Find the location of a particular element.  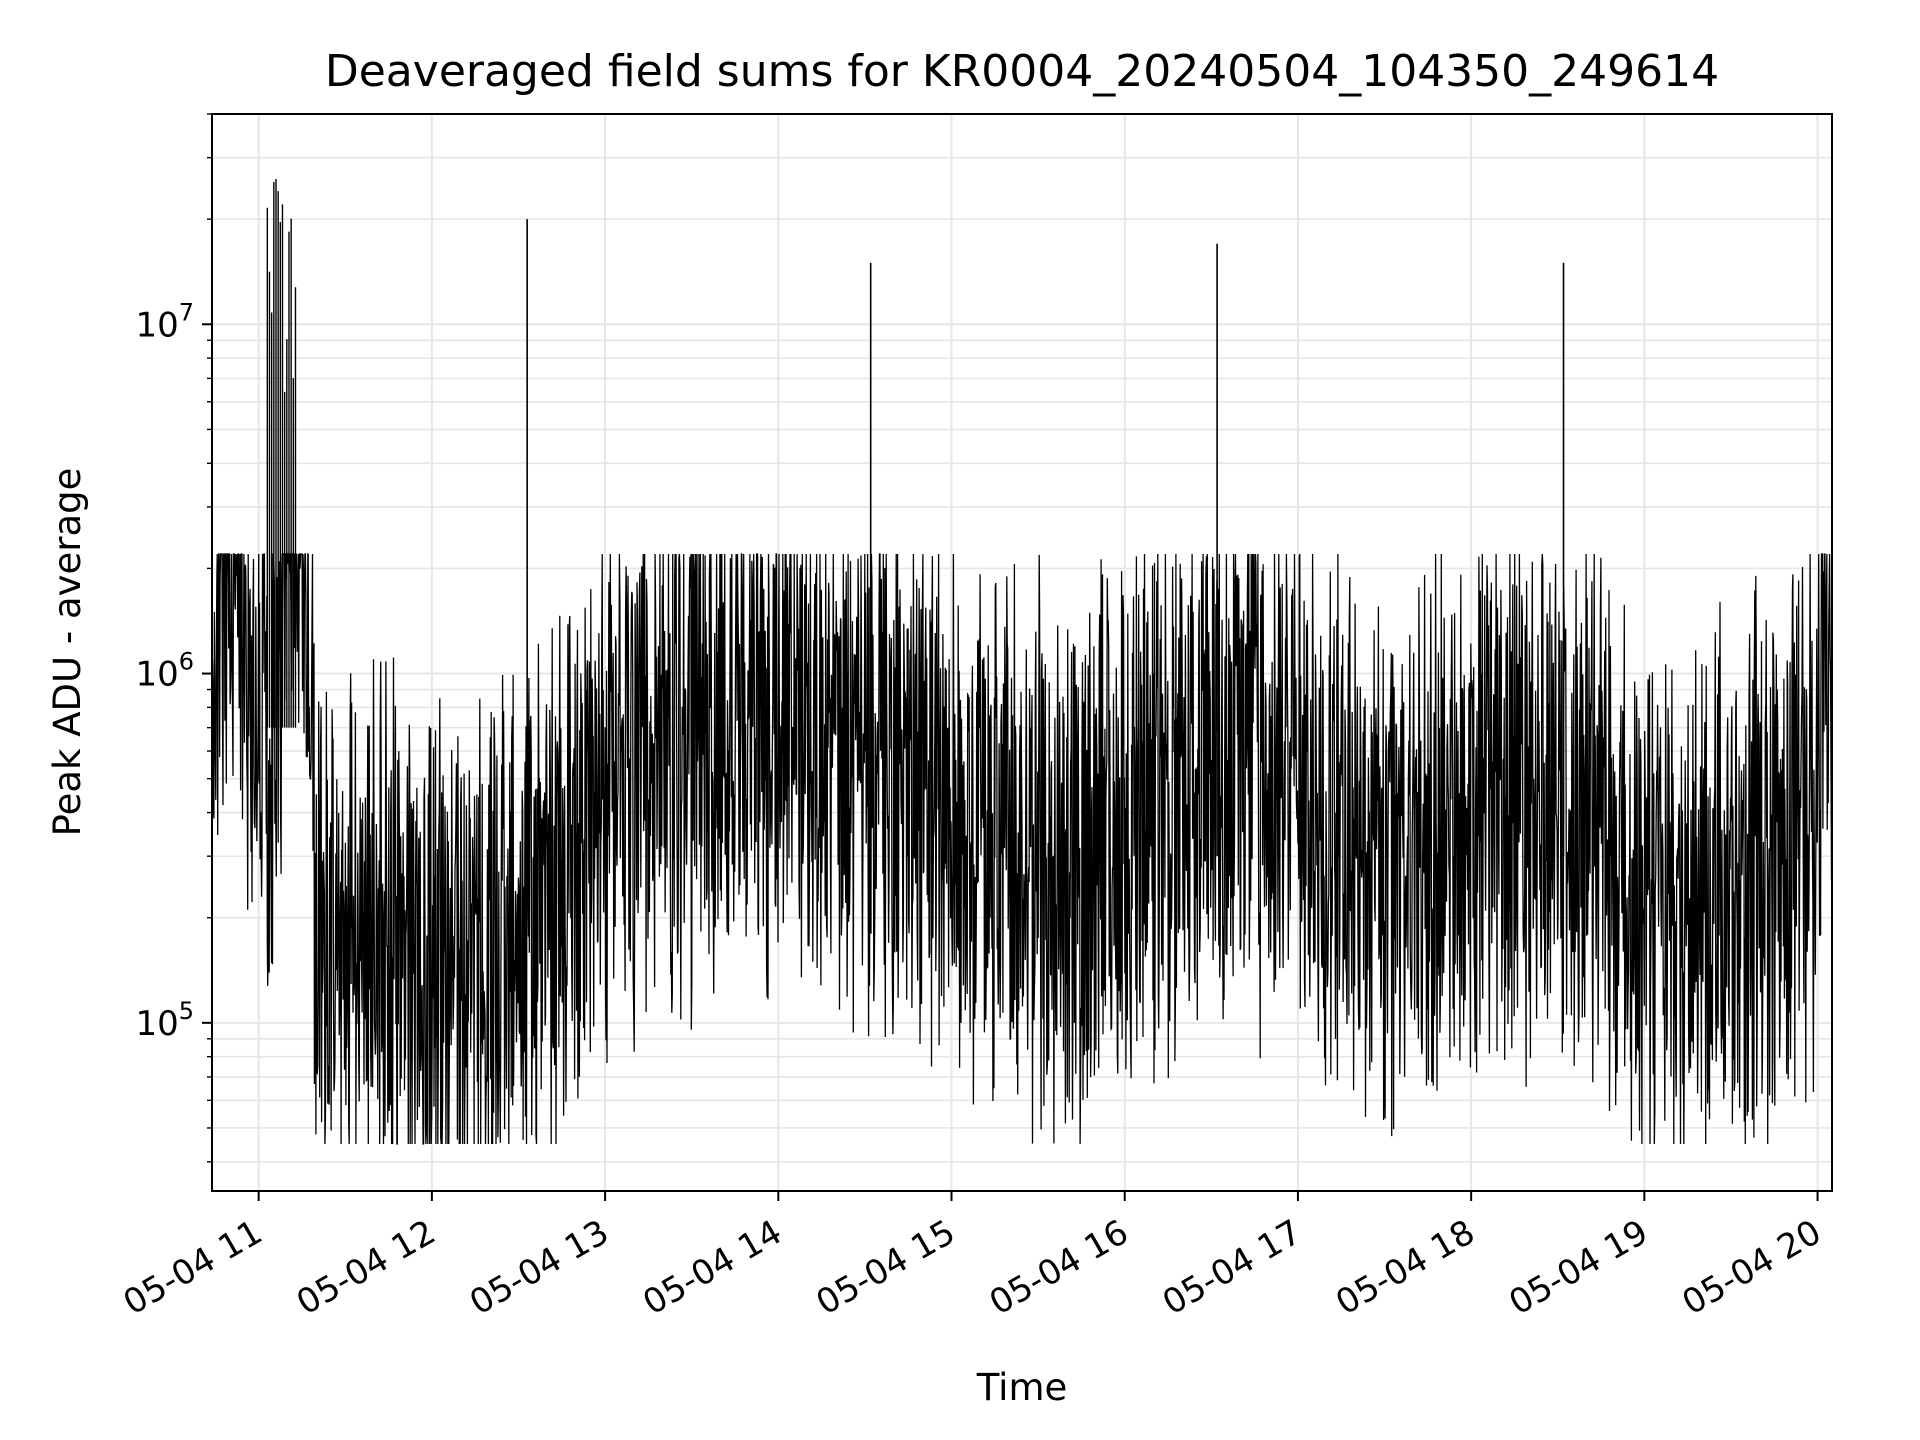

y-axis-label: Peak ADU - average is located at coordinates (67, 652).